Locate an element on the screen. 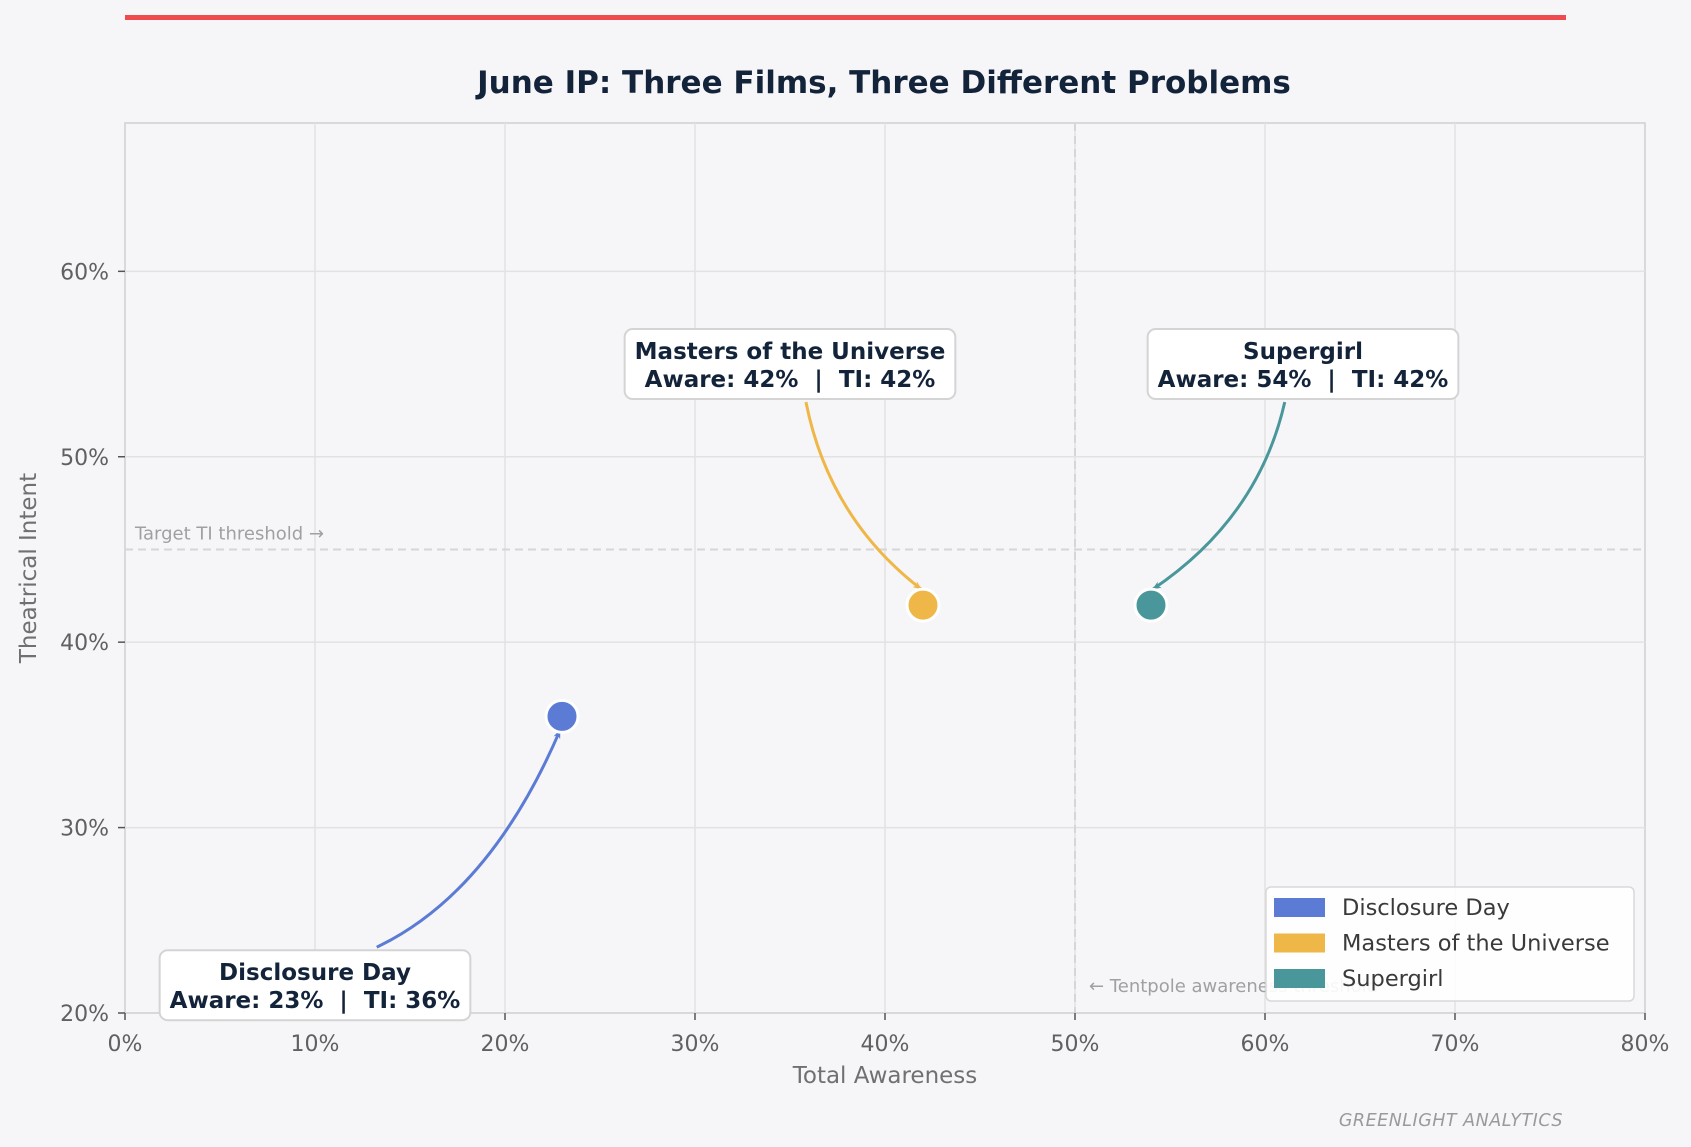 The width and height of the screenshot is (1691, 1147). x-axis-label: Total Awareness is located at coordinates (885, 1076).